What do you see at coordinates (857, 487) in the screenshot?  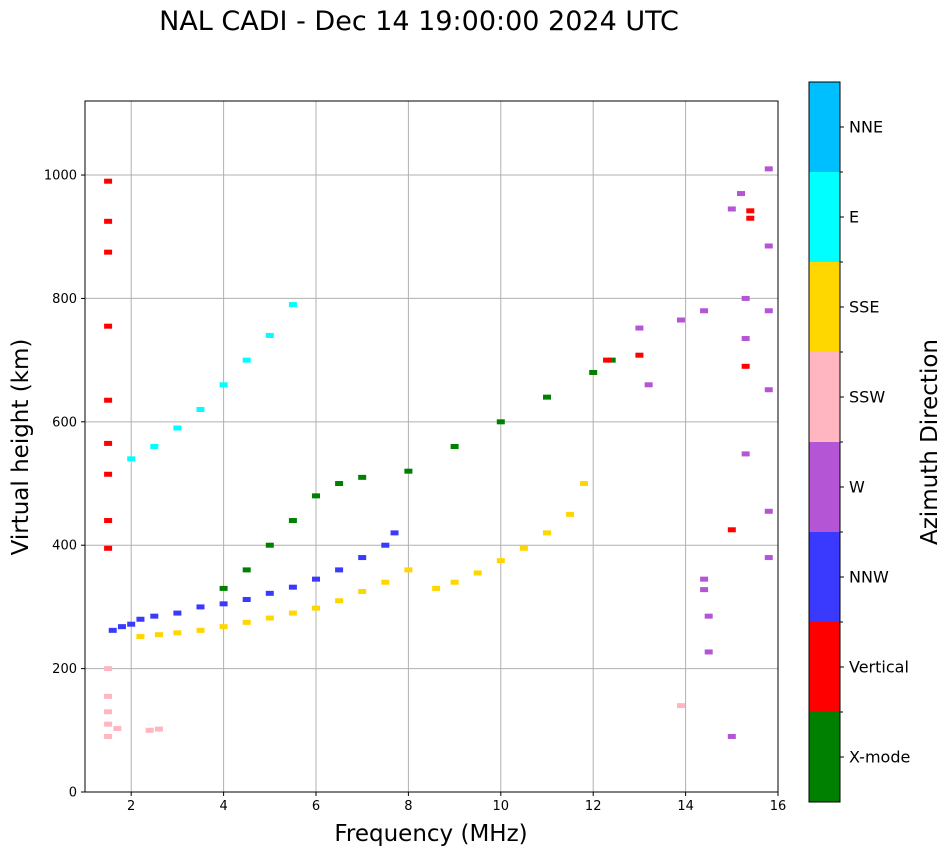 I see `colorbar-tick-label: W` at bounding box center [857, 487].